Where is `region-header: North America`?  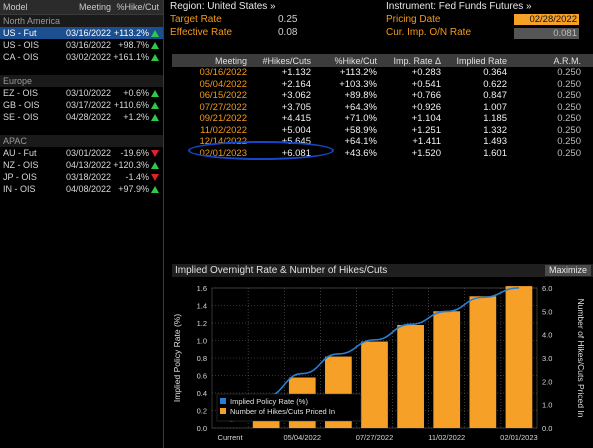 region-header: North America is located at coordinates (81, 21).